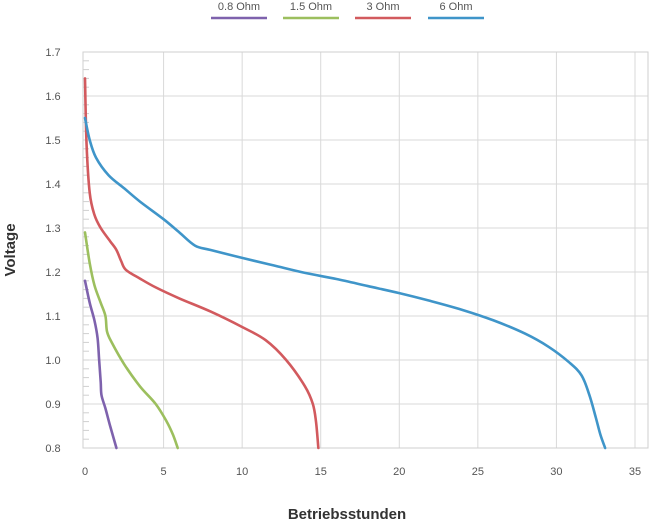 The height and width of the screenshot is (521, 649). I want to click on legend-label-0-8-ohm: 0.8 Ohm, so click(239, 7).